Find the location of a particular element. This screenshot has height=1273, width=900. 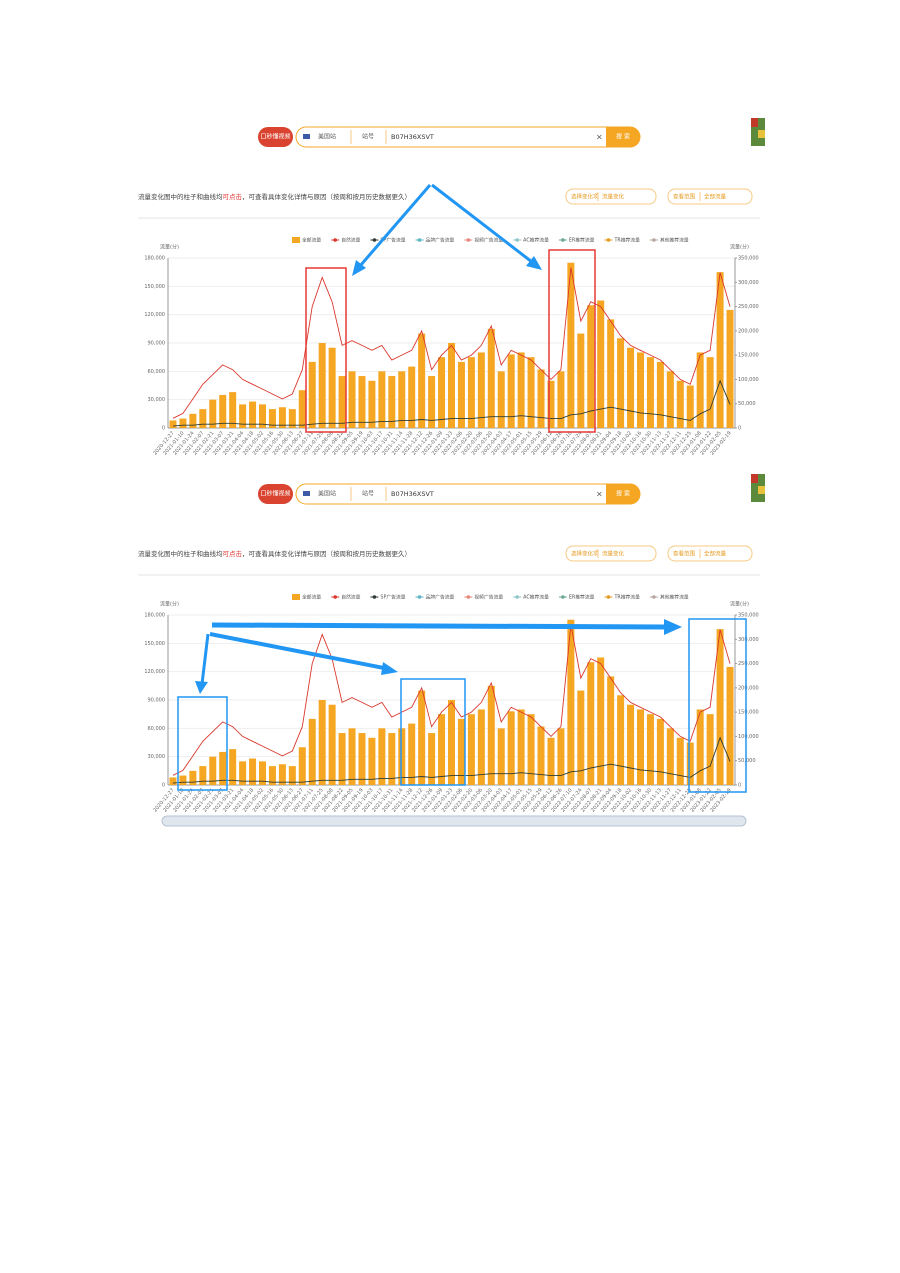

legend-label: TR推荐流量 is located at coordinates (626, 240).